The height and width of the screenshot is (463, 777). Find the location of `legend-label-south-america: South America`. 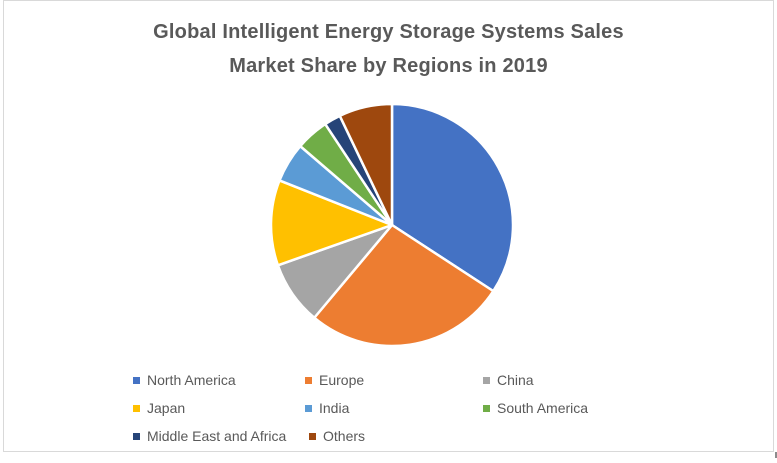

legend-label-south-america: South America is located at coordinates (543, 408).